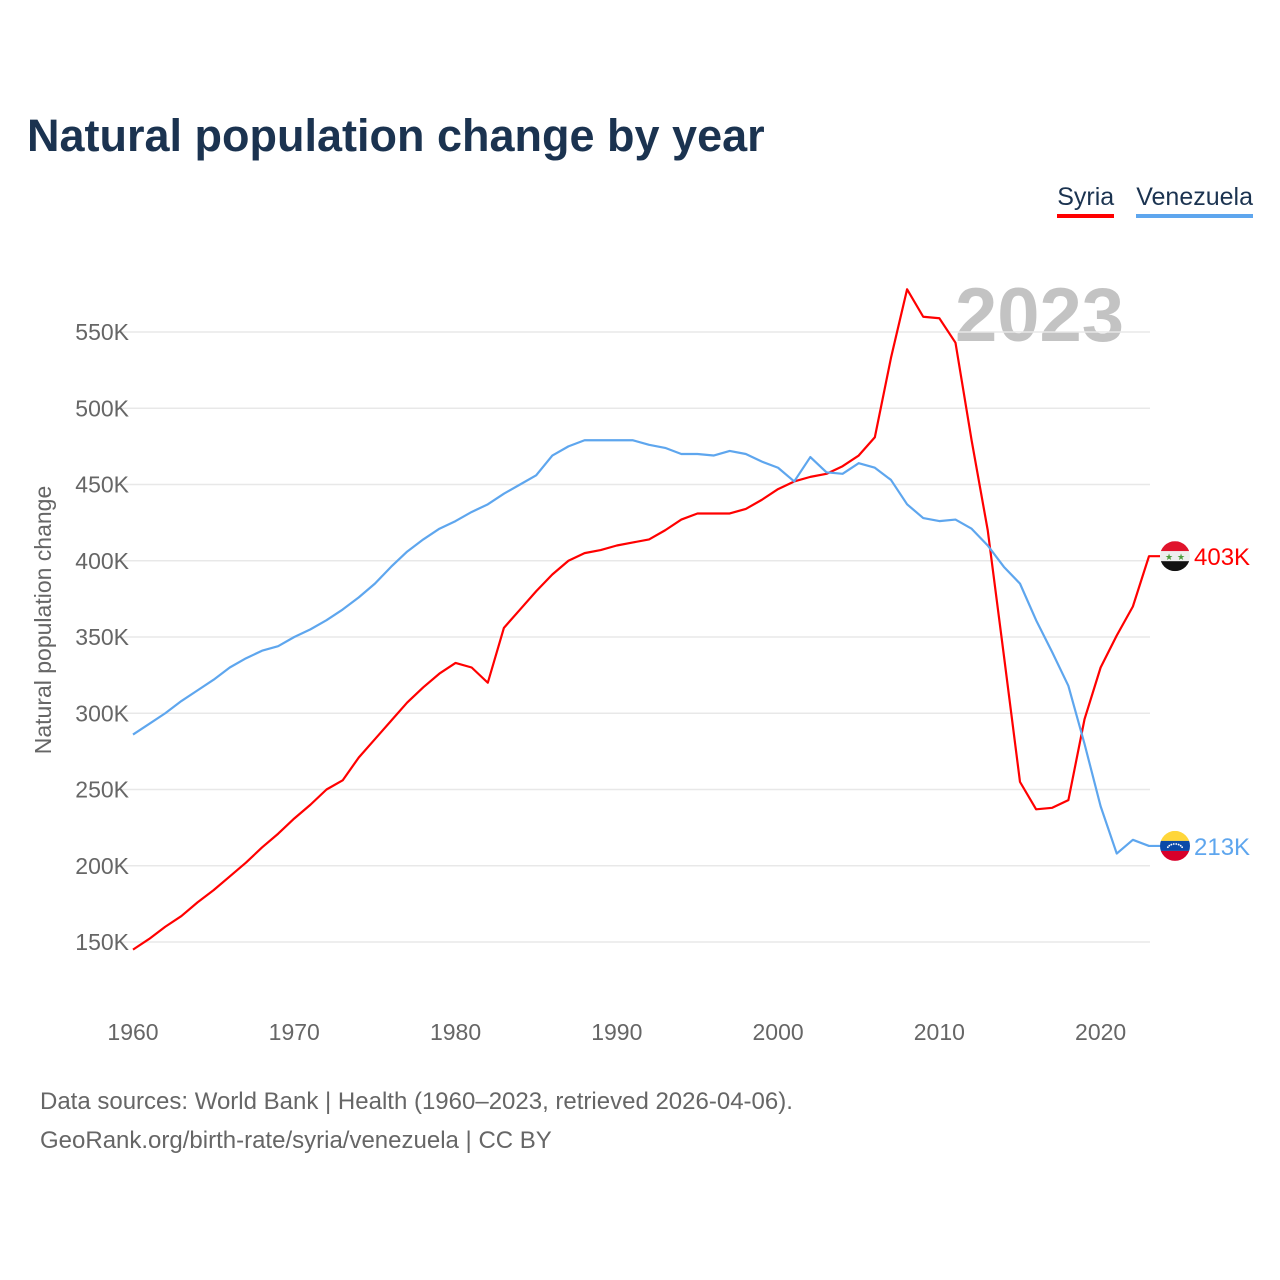 This screenshot has height=1280, width=1280. Describe the element at coordinates (1222, 557) in the screenshot. I see `end-value-label: 403K` at that location.